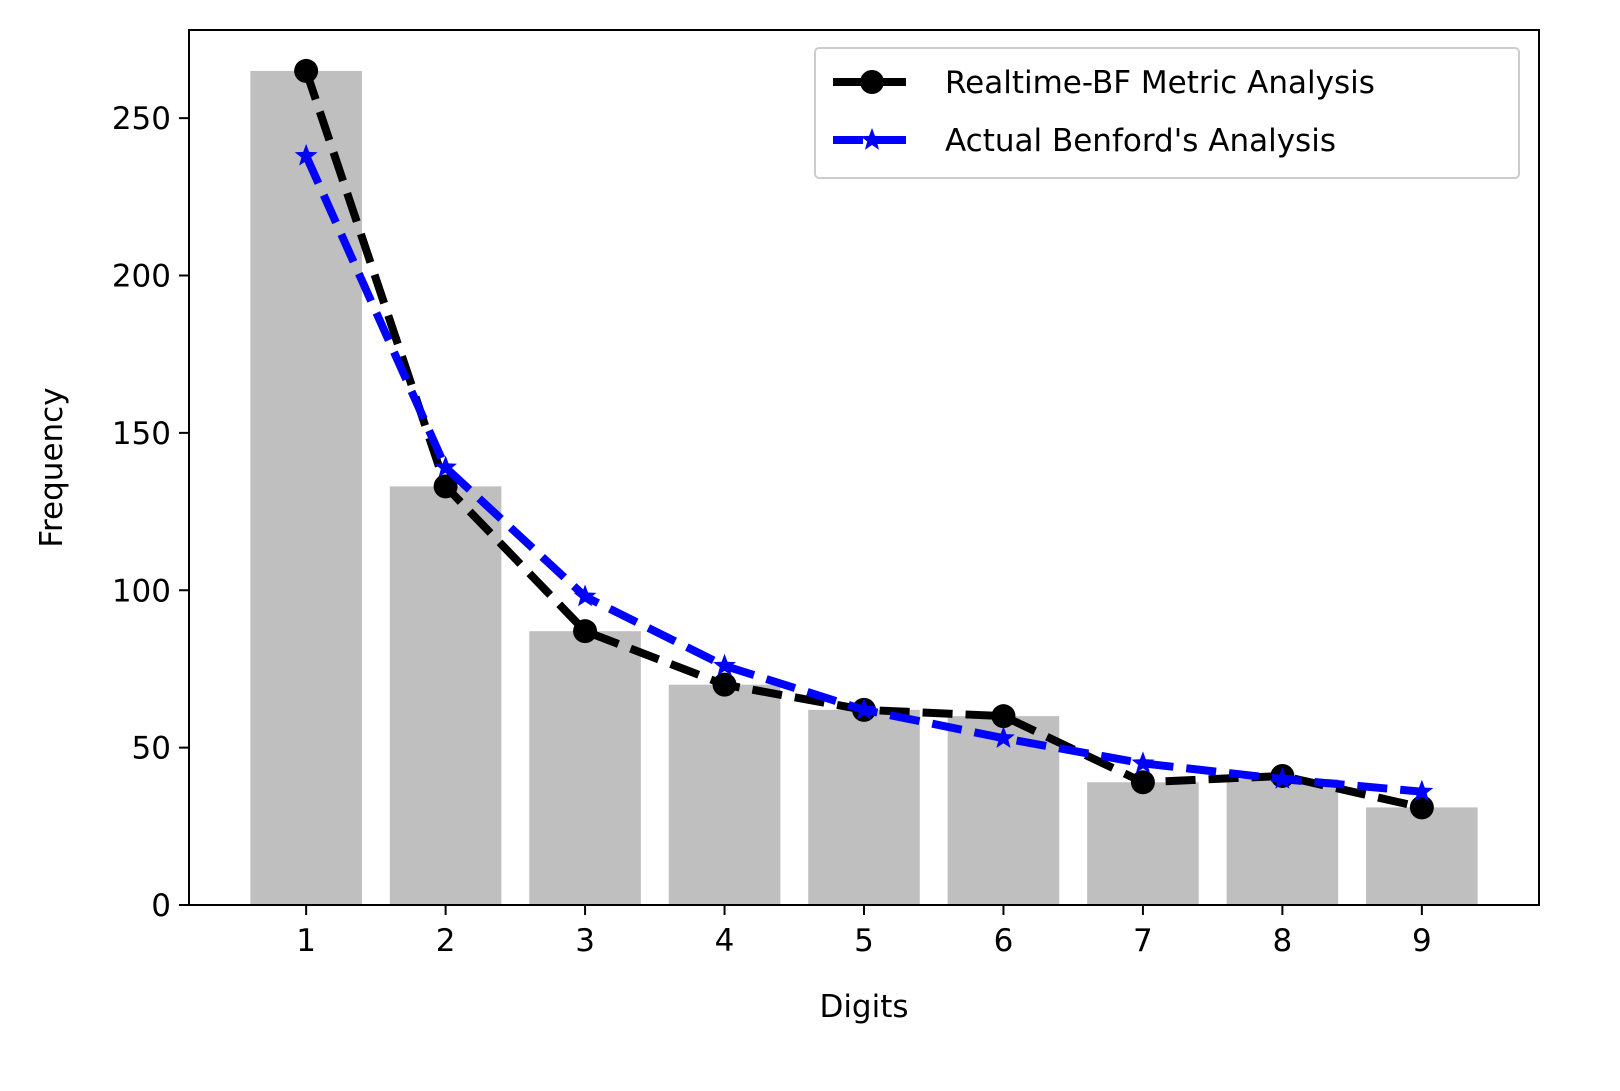 The height and width of the screenshot is (1091, 1620). What do you see at coordinates (1140, 141) in the screenshot?
I see `legend-label: Actual Benford's Analysis` at bounding box center [1140, 141].